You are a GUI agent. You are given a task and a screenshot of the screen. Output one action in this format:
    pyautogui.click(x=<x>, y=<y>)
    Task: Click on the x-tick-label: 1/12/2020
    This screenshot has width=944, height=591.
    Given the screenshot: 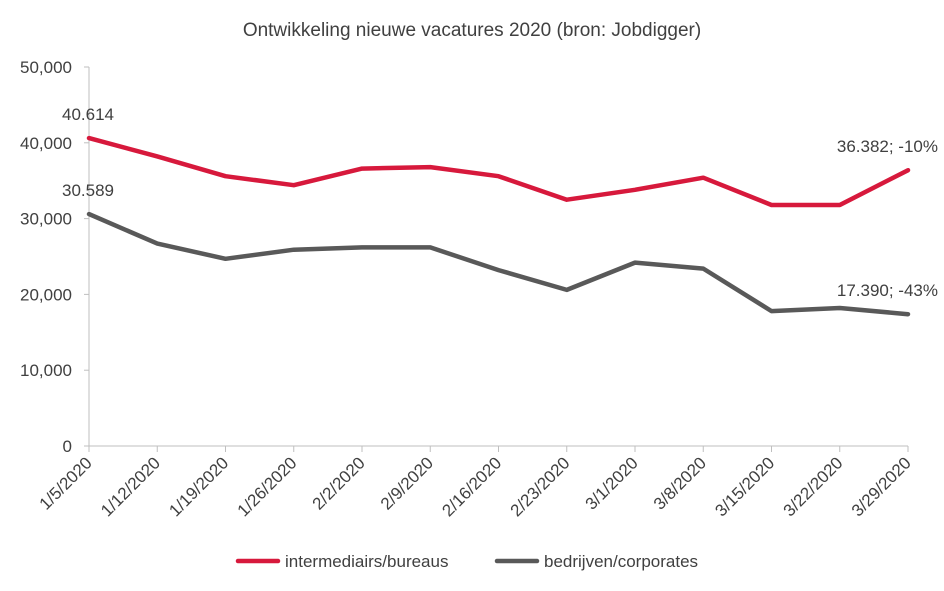 What is the action you would take?
    pyautogui.click(x=130, y=486)
    